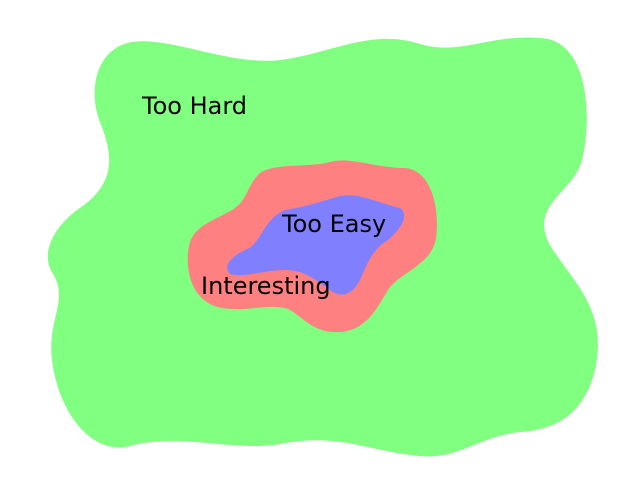 The width and height of the screenshot is (640, 480). Describe the element at coordinates (194, 106) in the screenshot. I see `too-hard-label: Too Hard` at that location.